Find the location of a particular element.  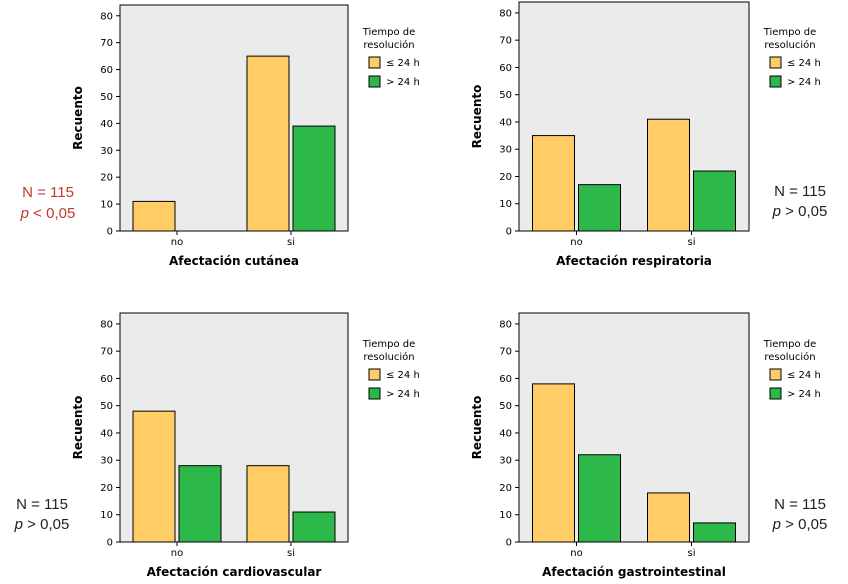

p-value-text: p < 0,05 is located at coordinates (48, 213).